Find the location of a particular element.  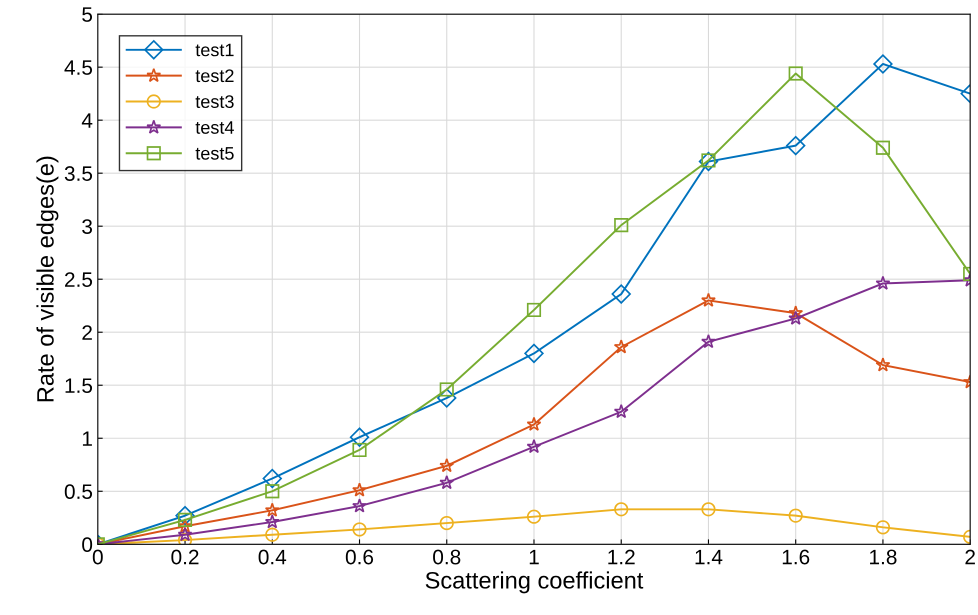

legend-label: test2 is located at coordinates (215, 75).